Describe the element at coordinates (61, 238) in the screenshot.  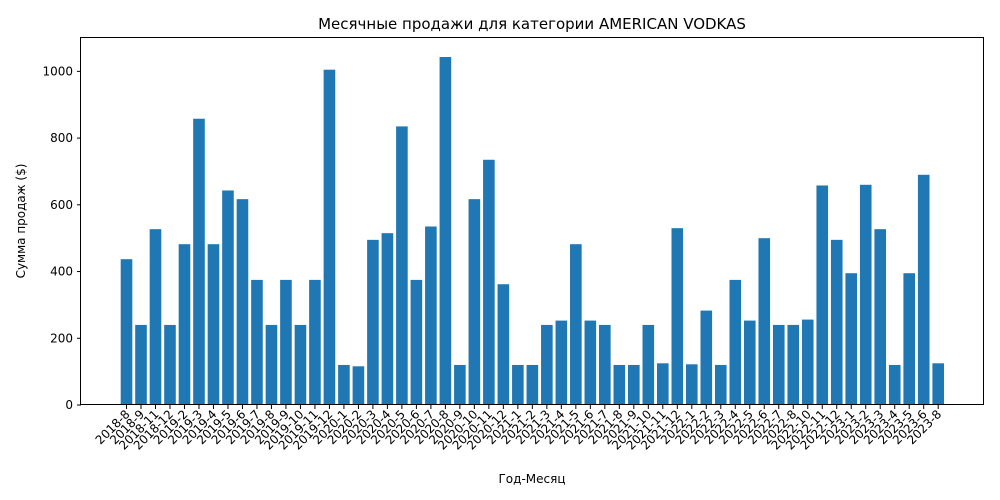
I see `y-axis: 0 200 400 600 800 1000` at that location.